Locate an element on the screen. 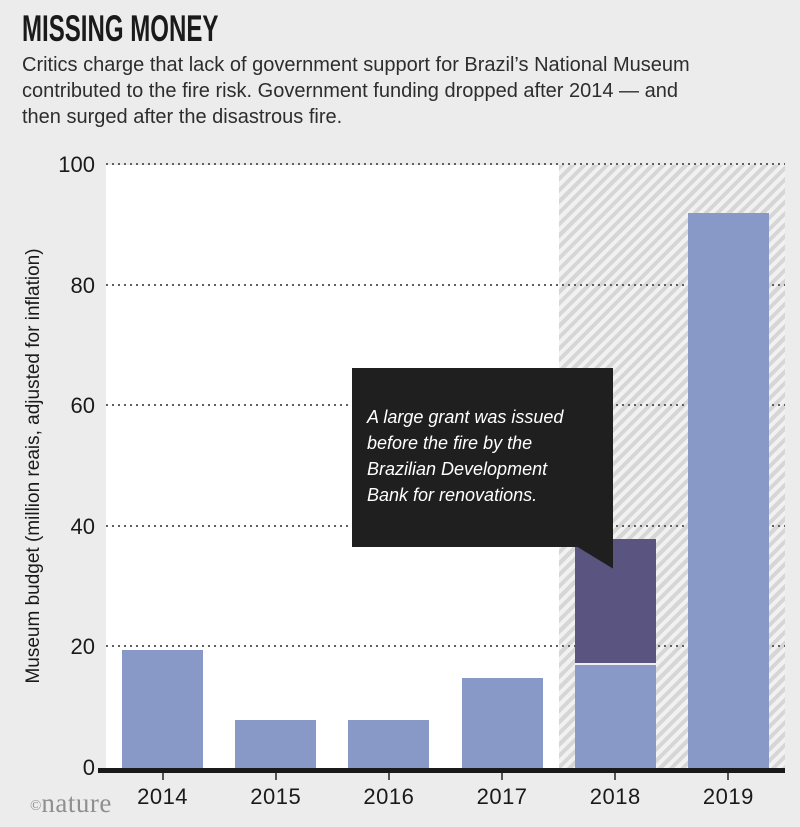 This screenshot has width=800, height=827. bar-2016 is located at coordinates (389, 743).